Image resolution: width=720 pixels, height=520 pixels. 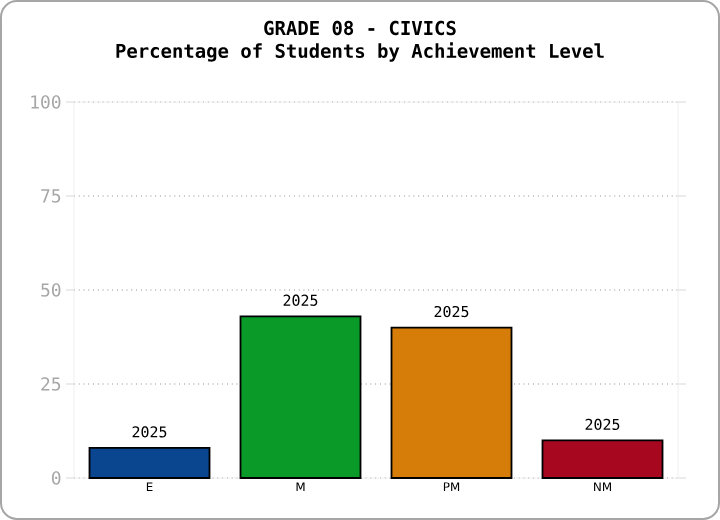 I want to click on y-tick-label: 50, so click(x=51, y=290).